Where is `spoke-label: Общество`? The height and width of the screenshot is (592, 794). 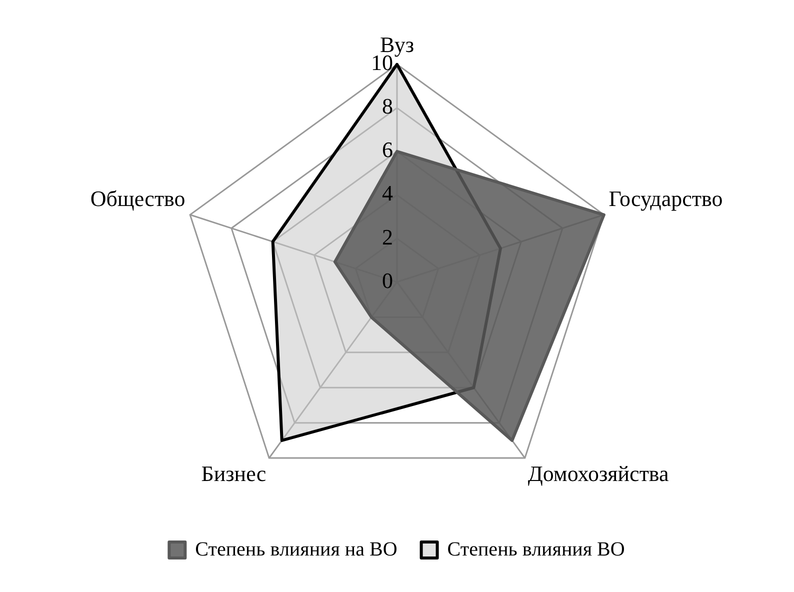 spoke-label: Общество is located at coordinates (138, 198).